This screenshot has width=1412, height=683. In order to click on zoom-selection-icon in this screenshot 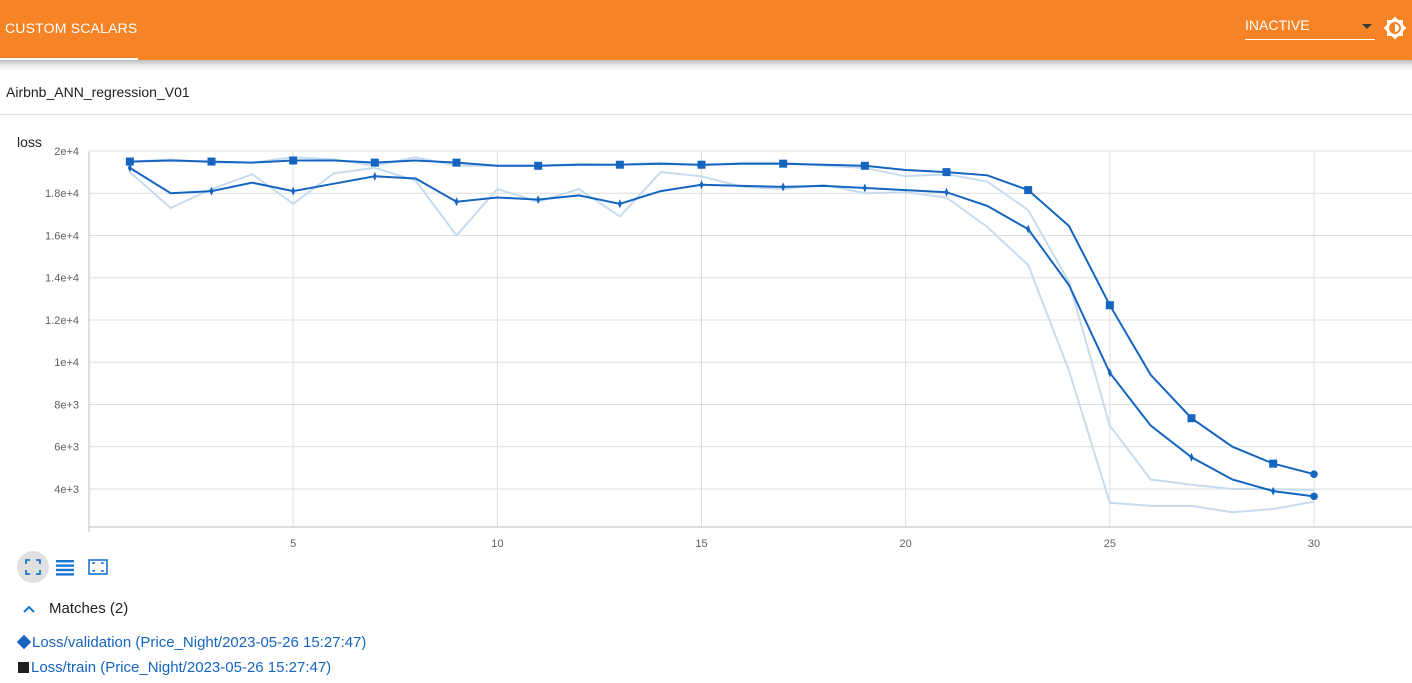, I will do `click(98, 567)`.